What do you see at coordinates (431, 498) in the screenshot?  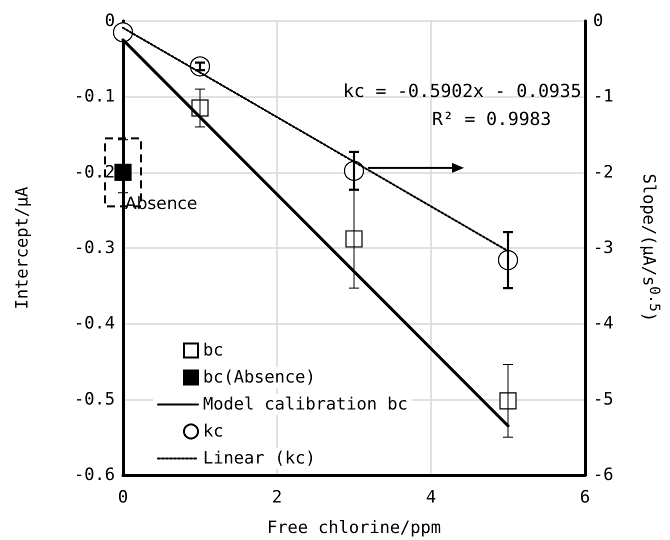 I see `x-tick-label: 4` at bounding box center [431, 498].